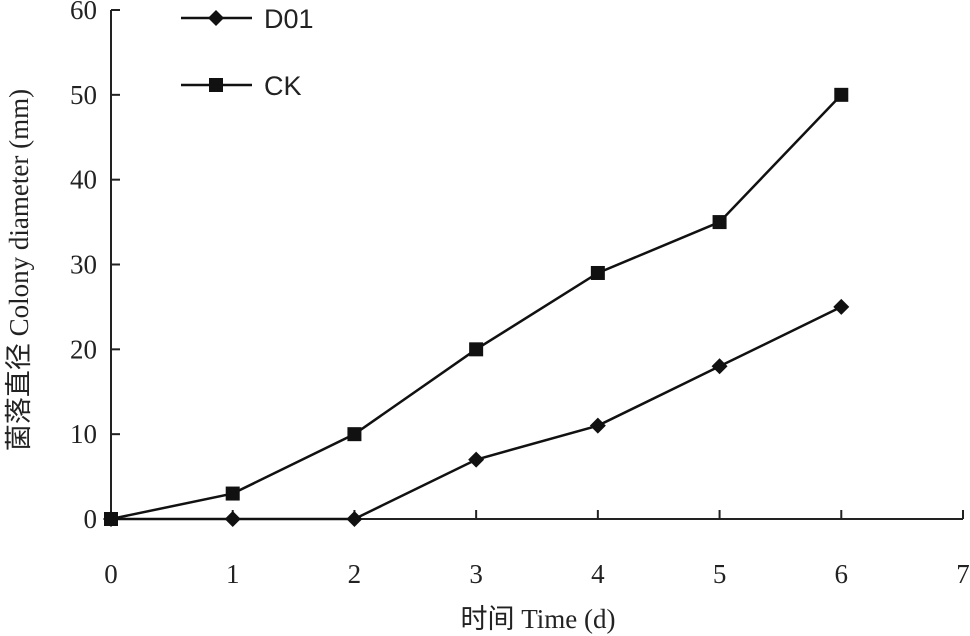  Describe the element at coordinates (83, 349) in the screenshot. I see `y-tick-label: 20` at that location.